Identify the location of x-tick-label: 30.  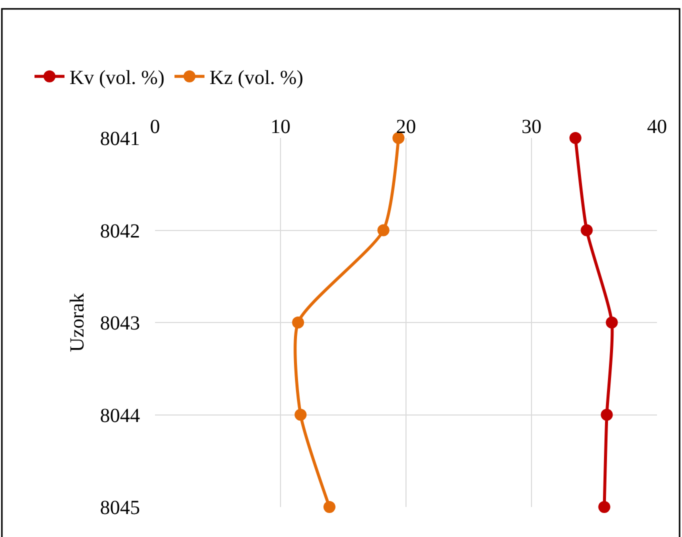
(532, 127).